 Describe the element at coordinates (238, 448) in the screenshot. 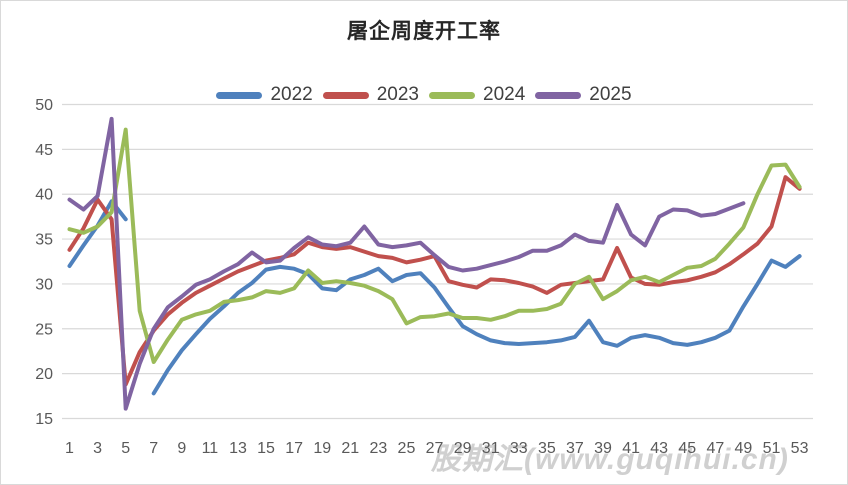

I see `x-axis-label-13: 13` at that location.